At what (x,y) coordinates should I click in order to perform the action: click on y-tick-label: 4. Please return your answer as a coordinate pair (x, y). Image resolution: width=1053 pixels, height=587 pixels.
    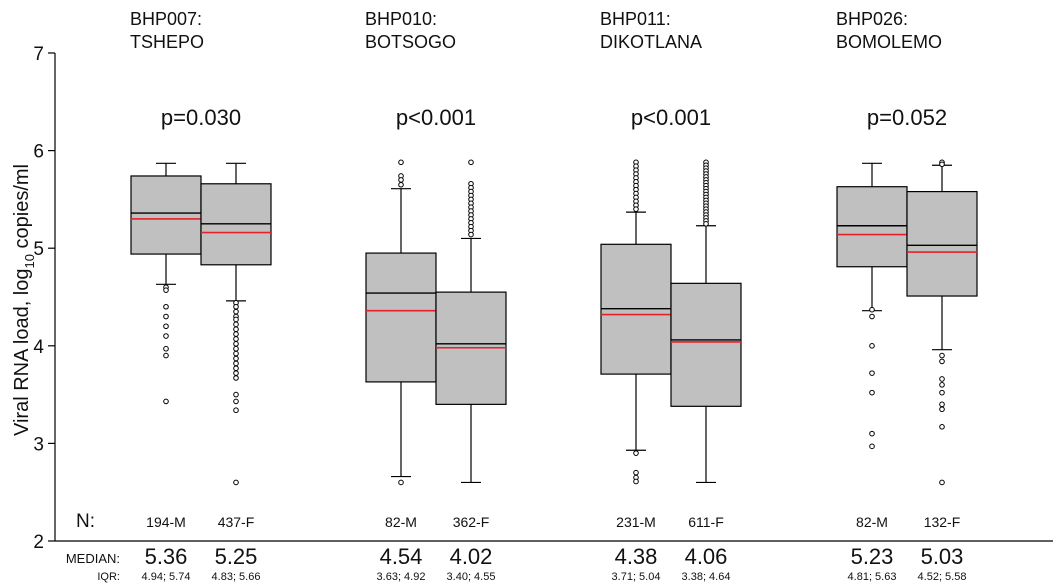
    Looking at the image, I should click on (38, 347).